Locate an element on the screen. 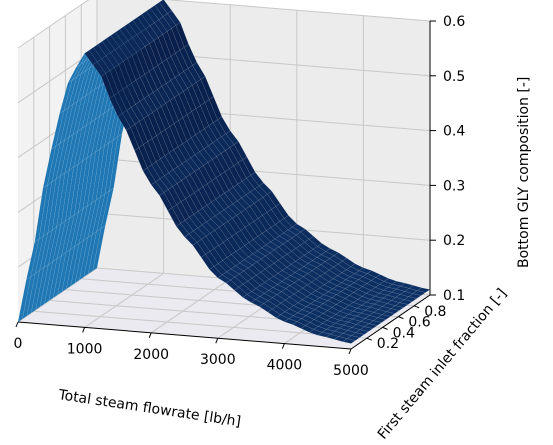 This screenshot has height=445, width=553. y-gridline-floor is located at coordinates (200, 324).